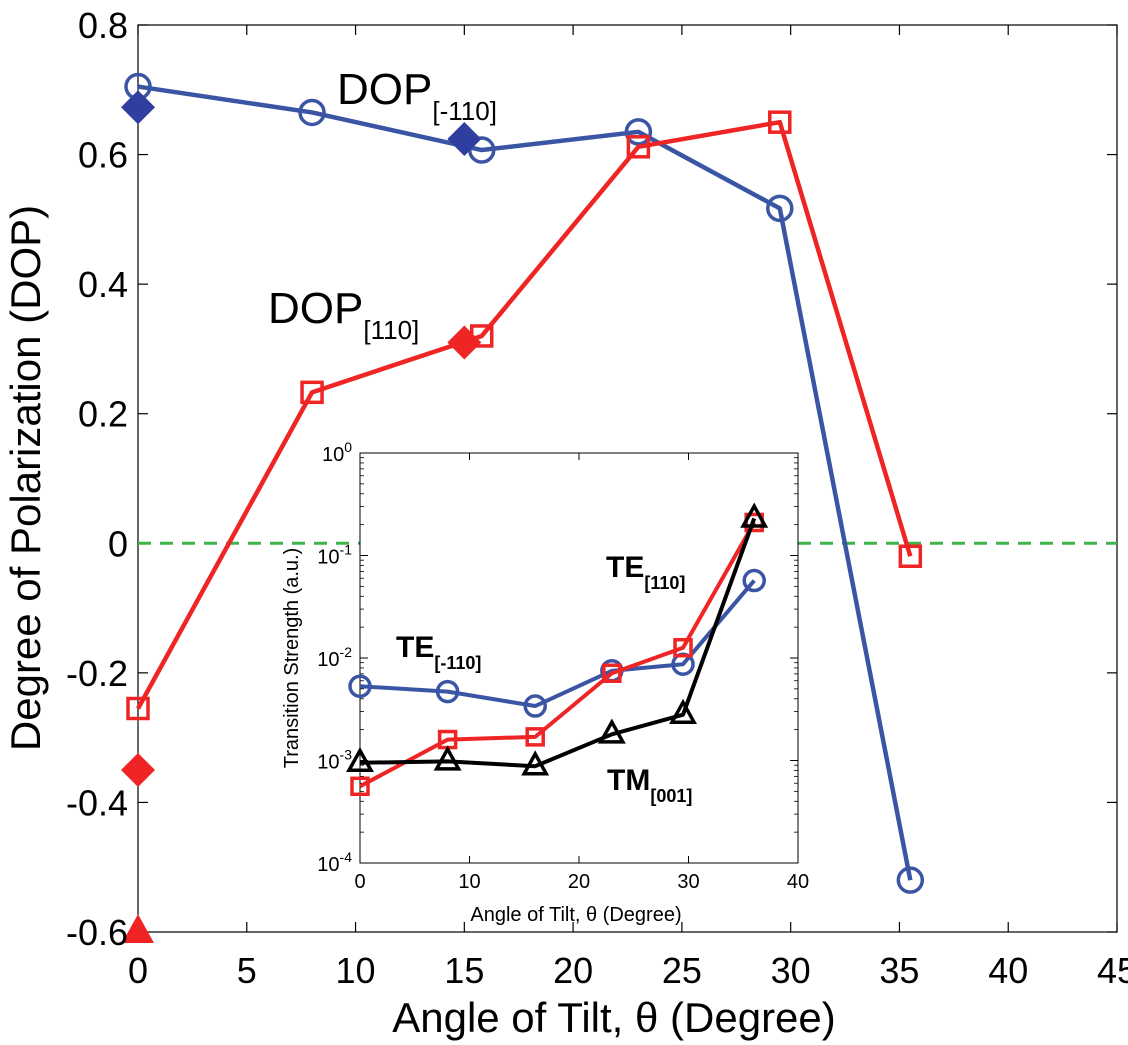  I want to click on main-x-axis-label: Angle of Tilt, θ (Degree), so click(614, 1017).